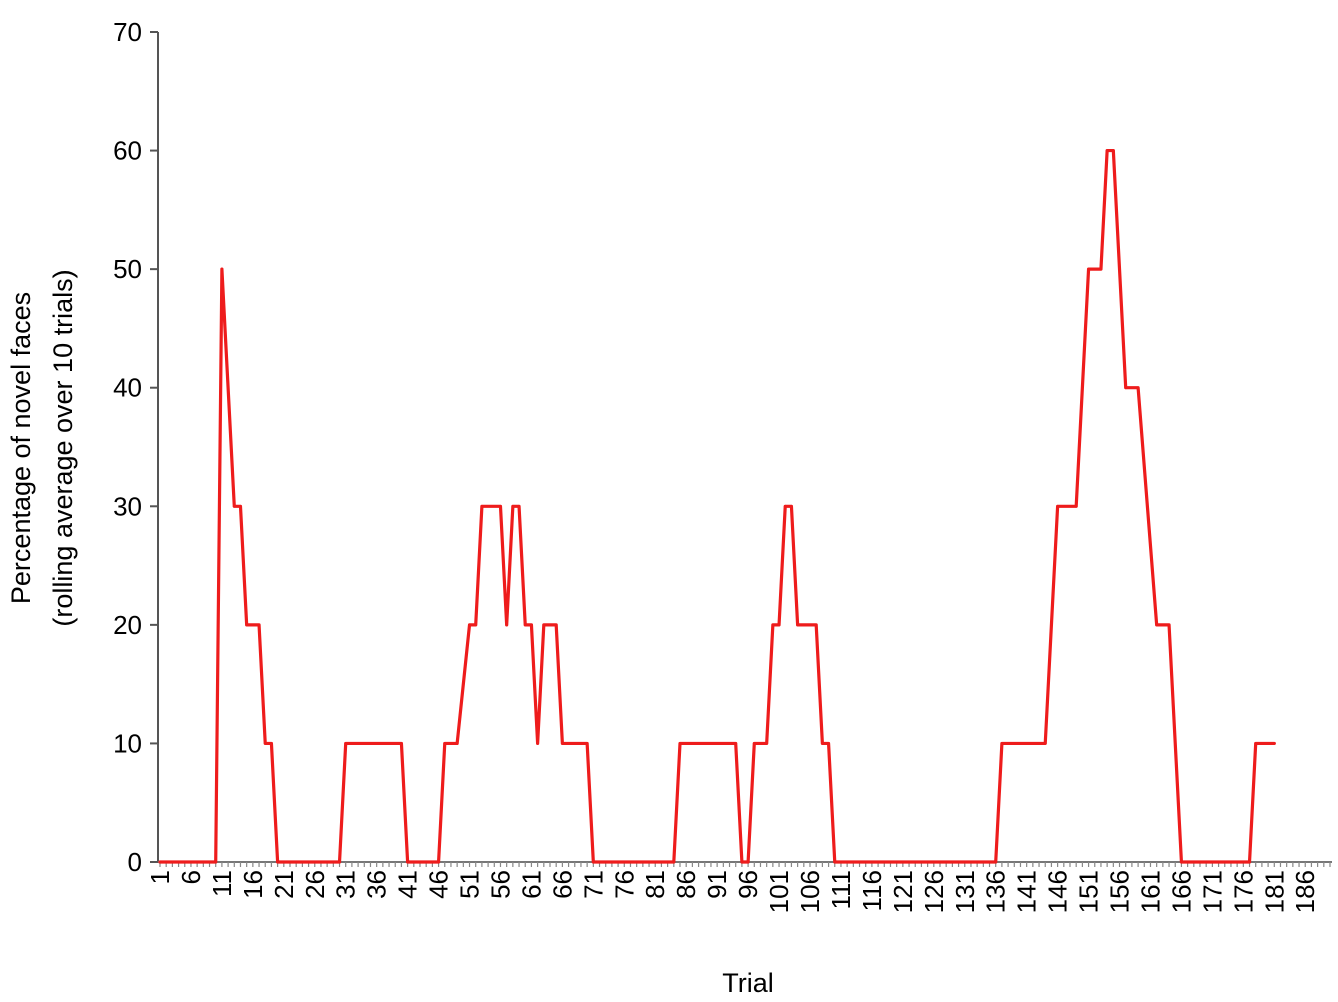  I want to click on y-tick-label: 10, so click(127, 743).